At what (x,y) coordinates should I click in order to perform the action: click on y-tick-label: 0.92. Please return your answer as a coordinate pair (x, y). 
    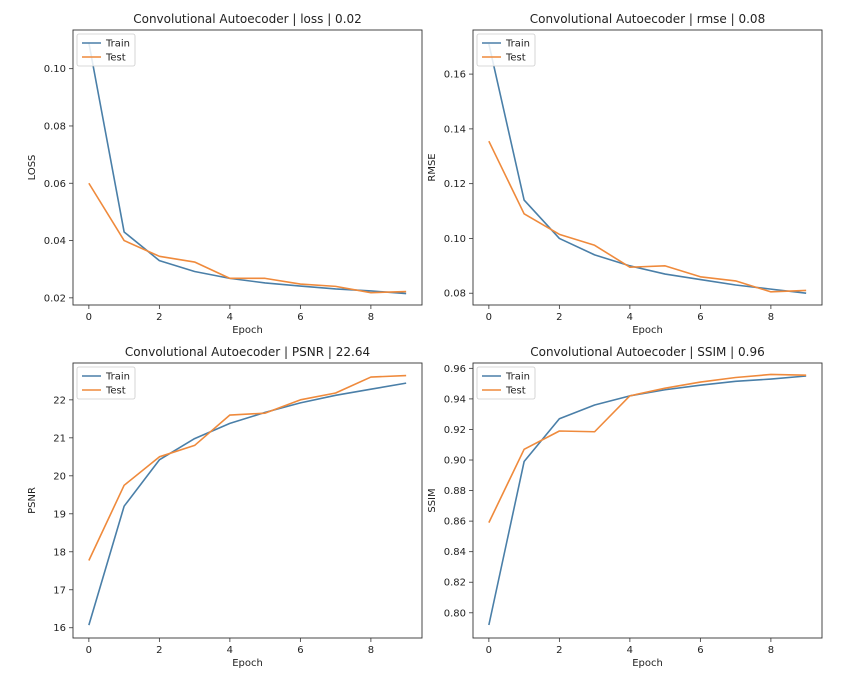
    Looking at the image, I should click on (455, 430).